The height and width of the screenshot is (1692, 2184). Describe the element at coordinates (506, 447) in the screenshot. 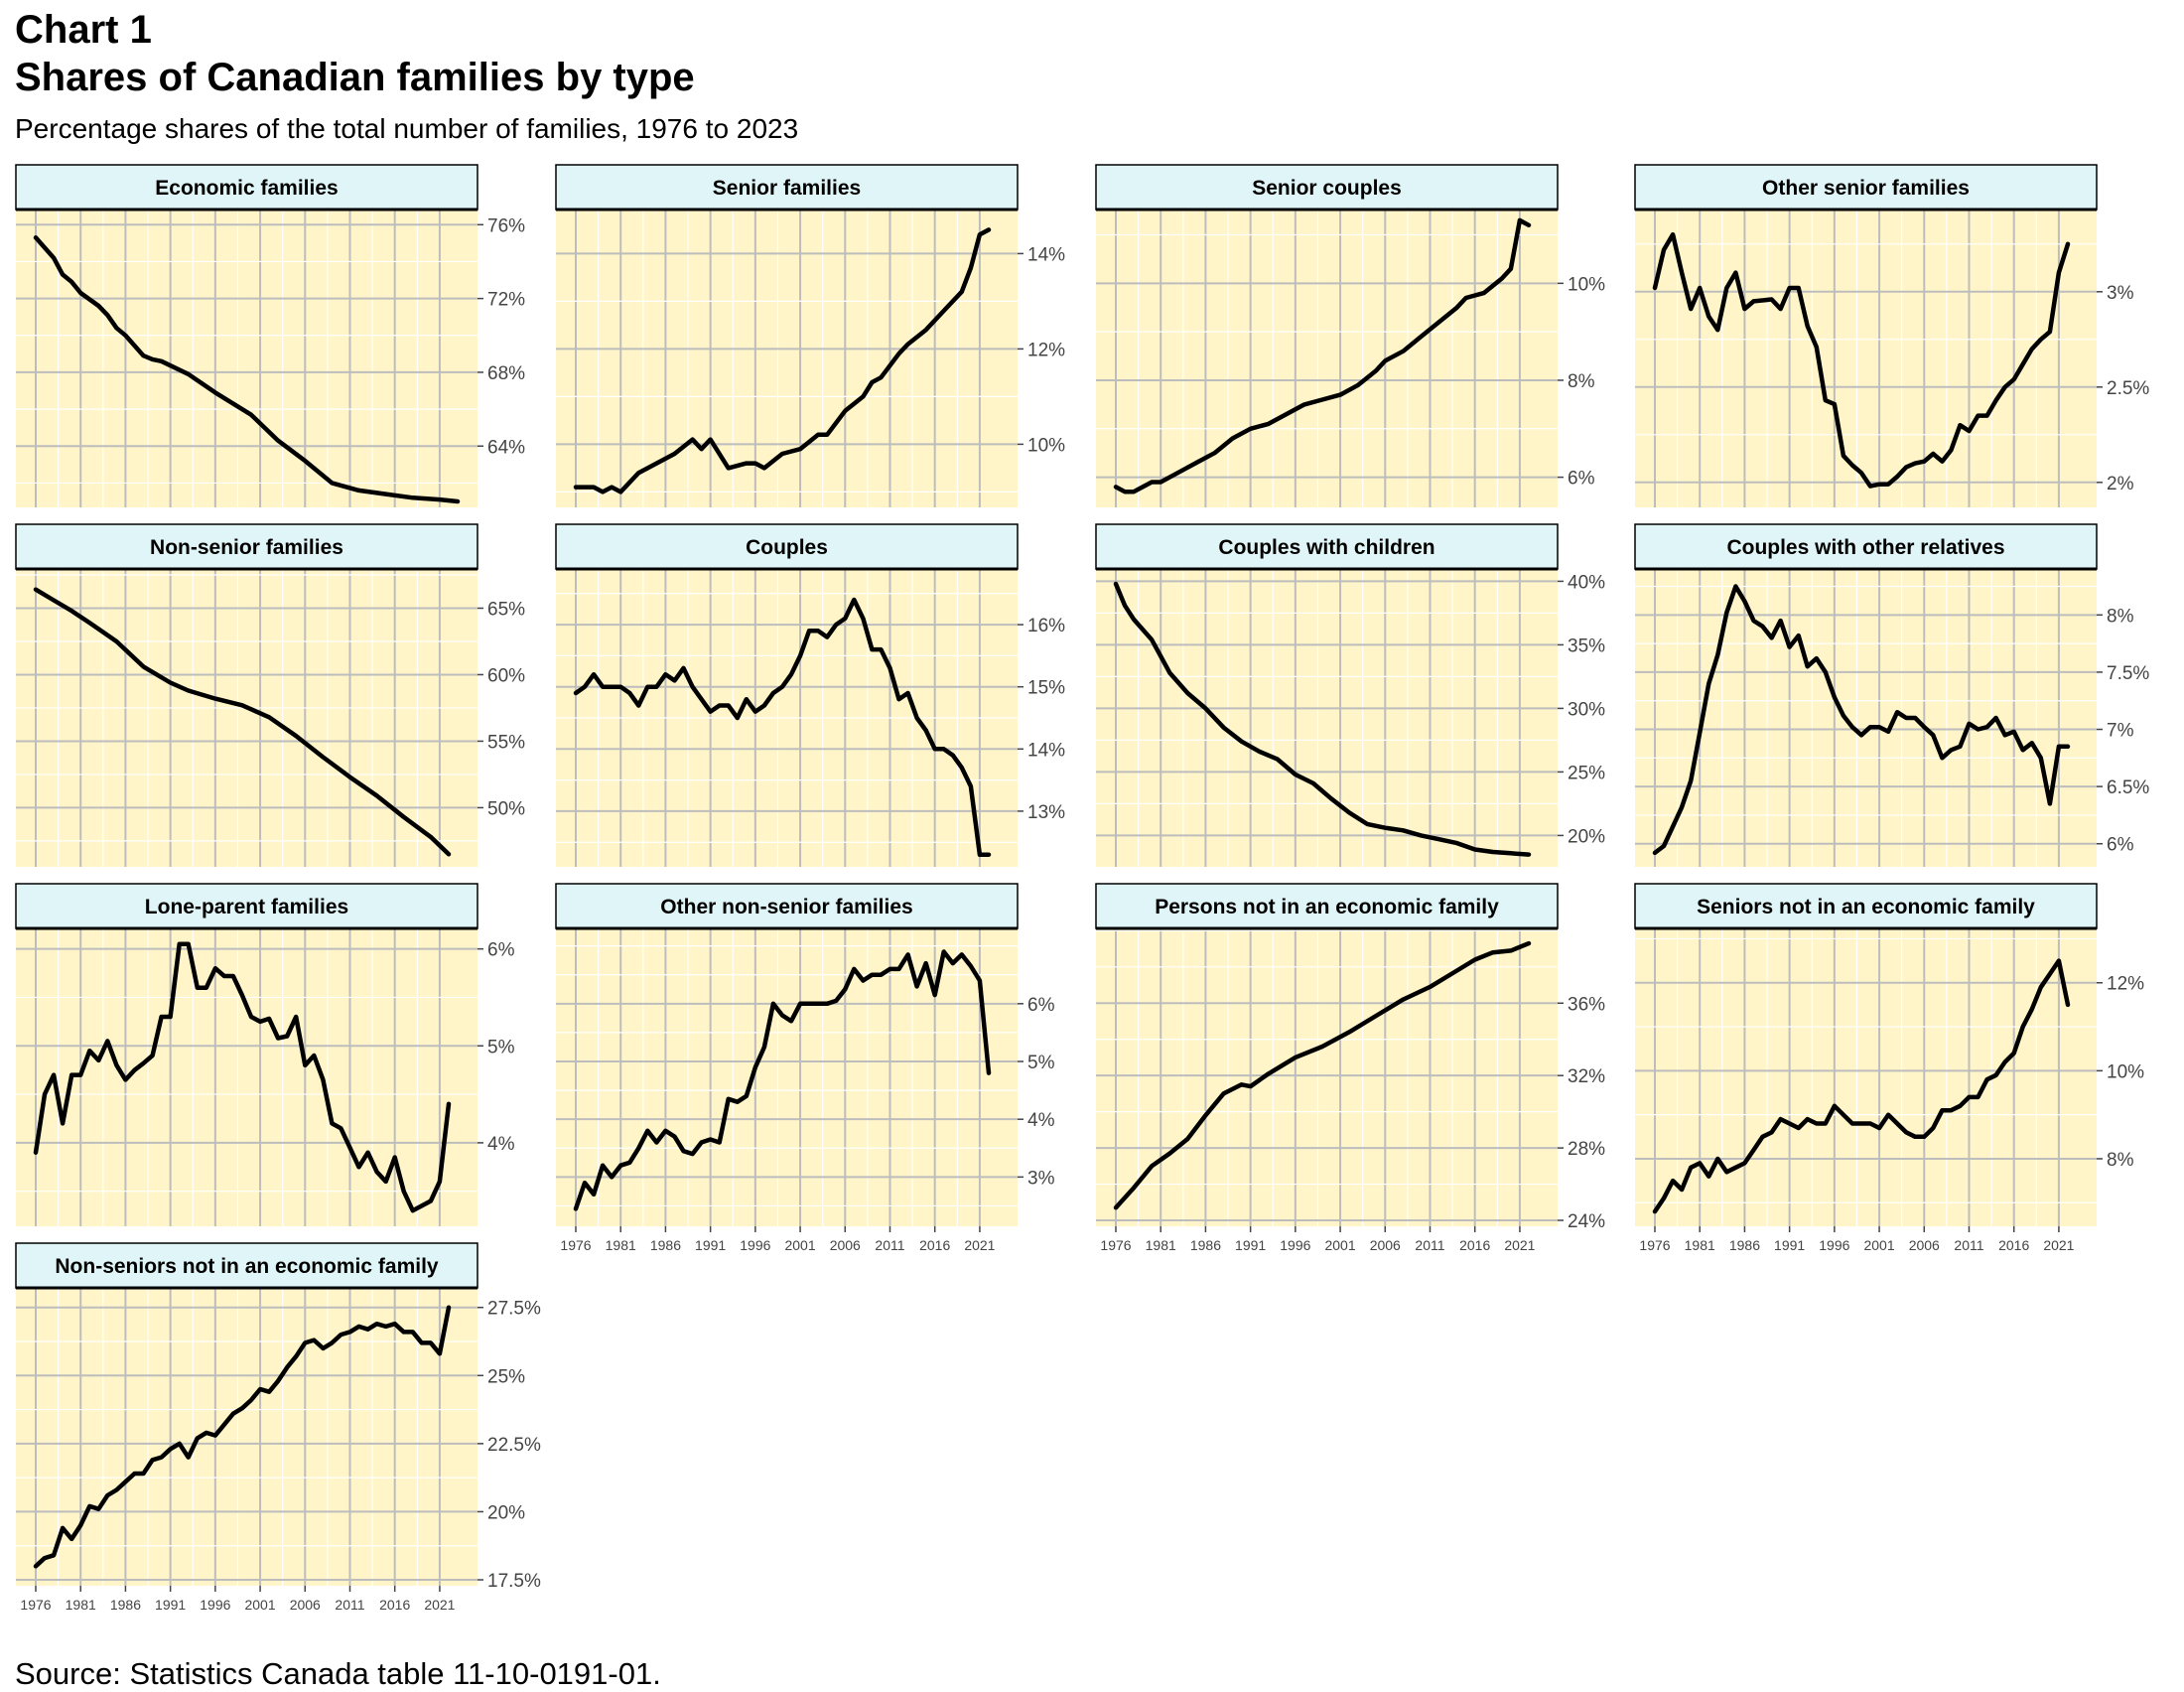

I see `y-tick-label: 64%` at that location.